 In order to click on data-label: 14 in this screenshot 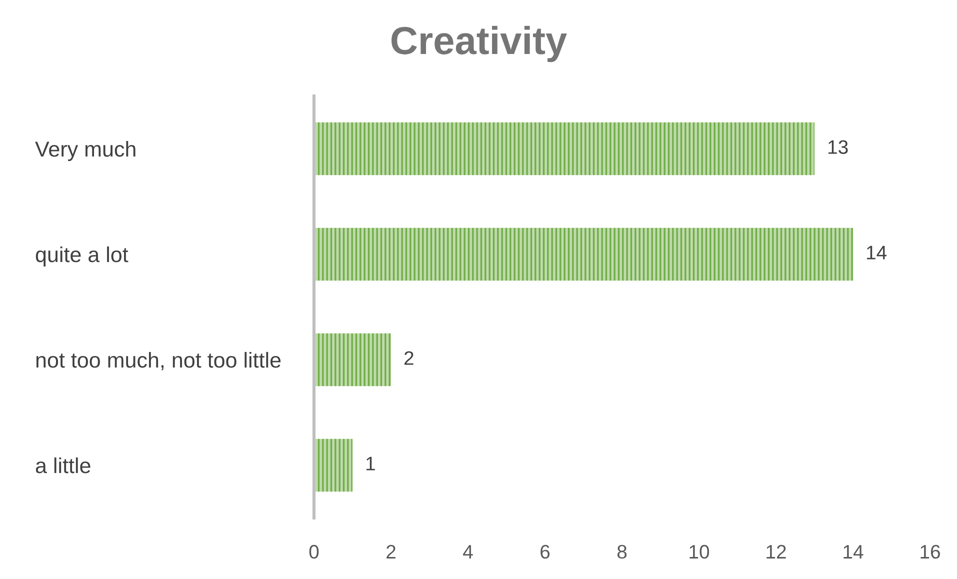, I will do `click(876, 253)`.